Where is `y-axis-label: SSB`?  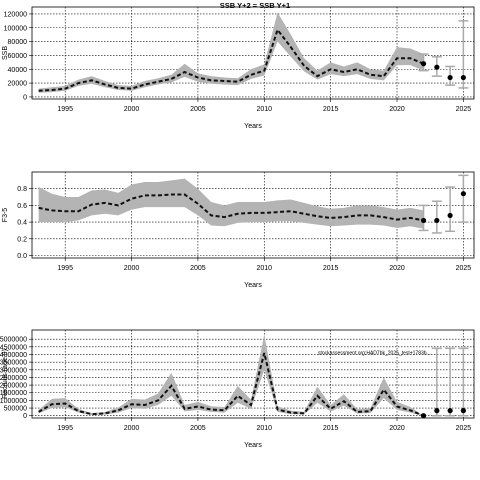
y-axis-label: SSB is located at coordinates (5, 53).